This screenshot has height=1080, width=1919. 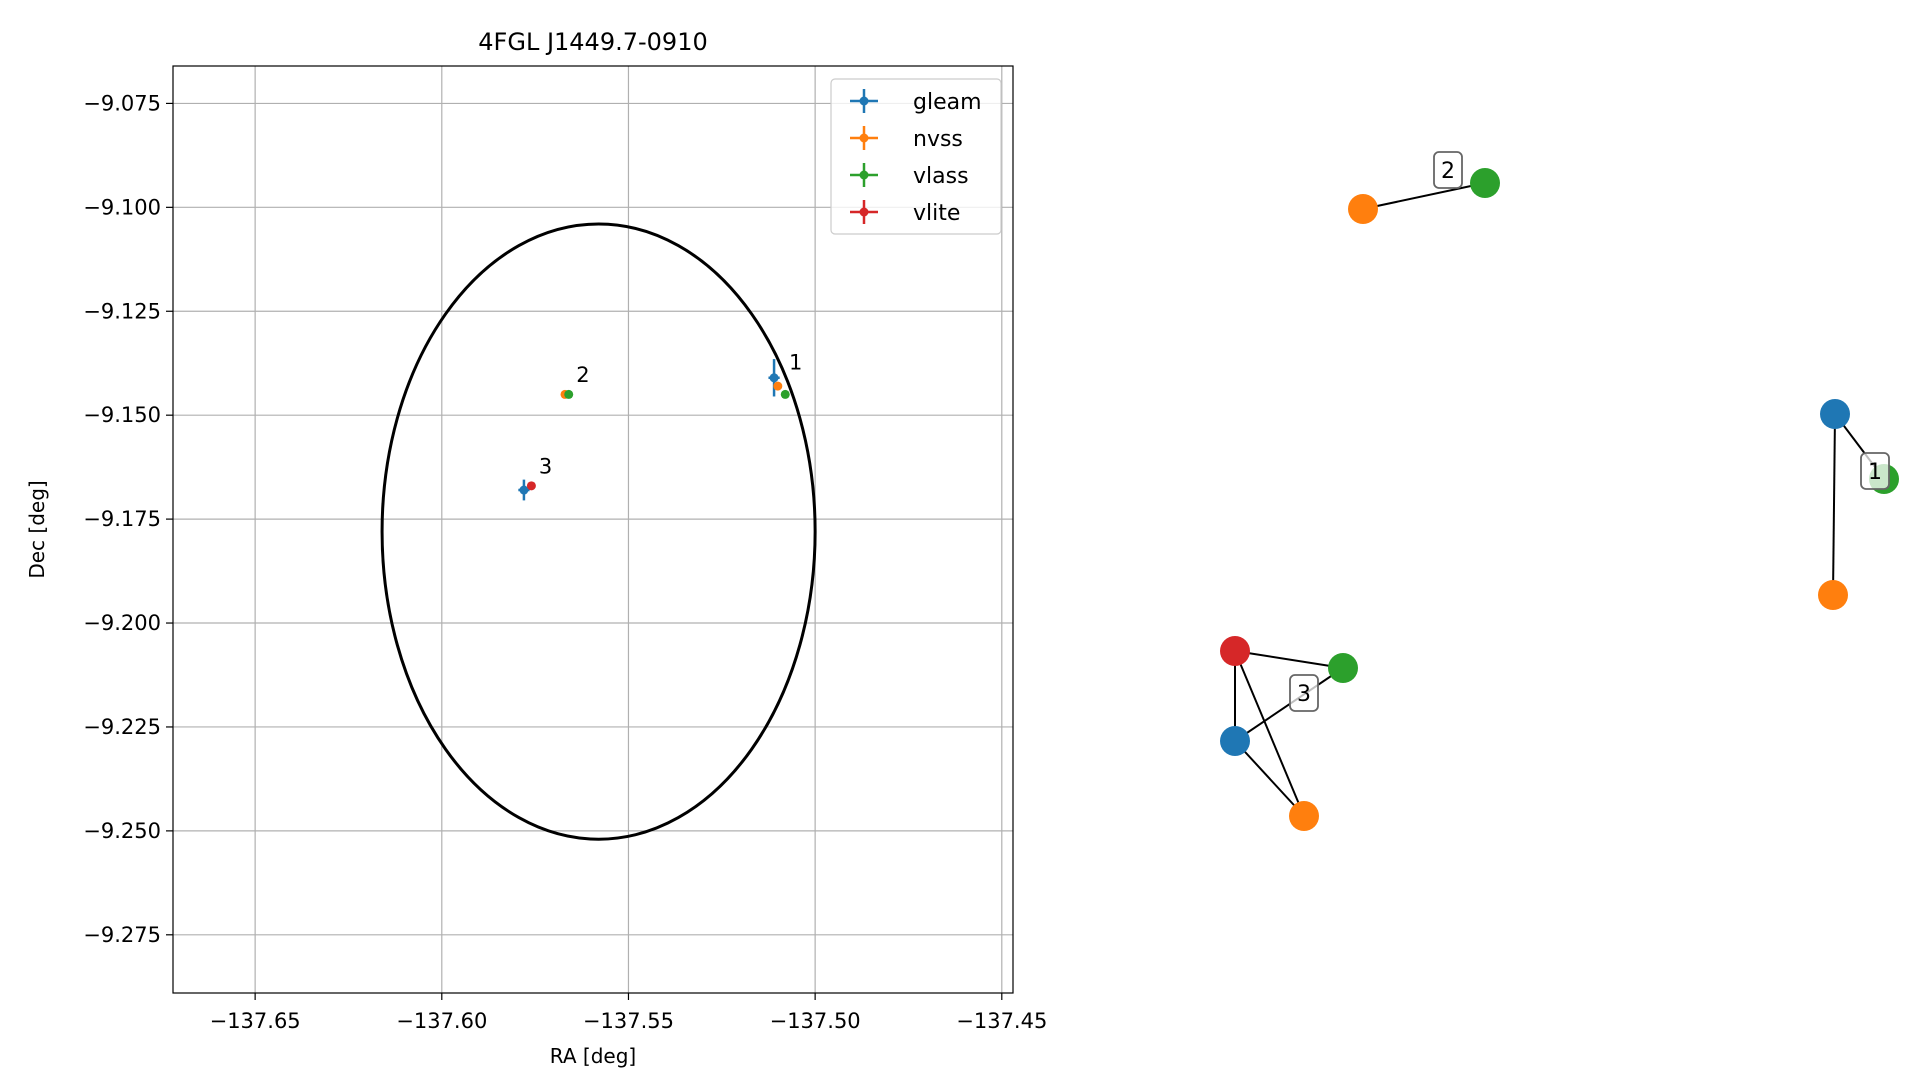 What do you see at coordinates (795, 362) in the screenshot?
I see `source-annotation: 1` at bounding box center [795, 362].